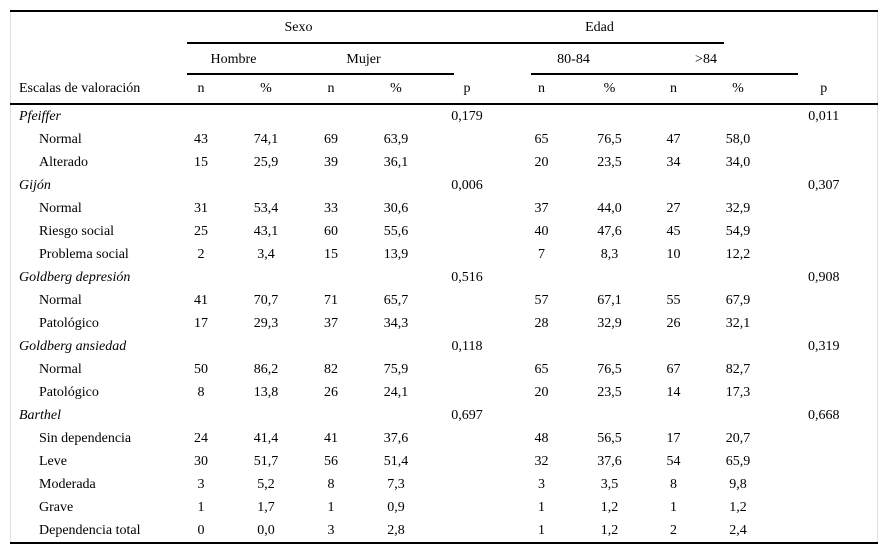  What do you see at coordinates (541, 162) in the screenshot?
I see `value-cell: 20` at bounding box center [541, 162].